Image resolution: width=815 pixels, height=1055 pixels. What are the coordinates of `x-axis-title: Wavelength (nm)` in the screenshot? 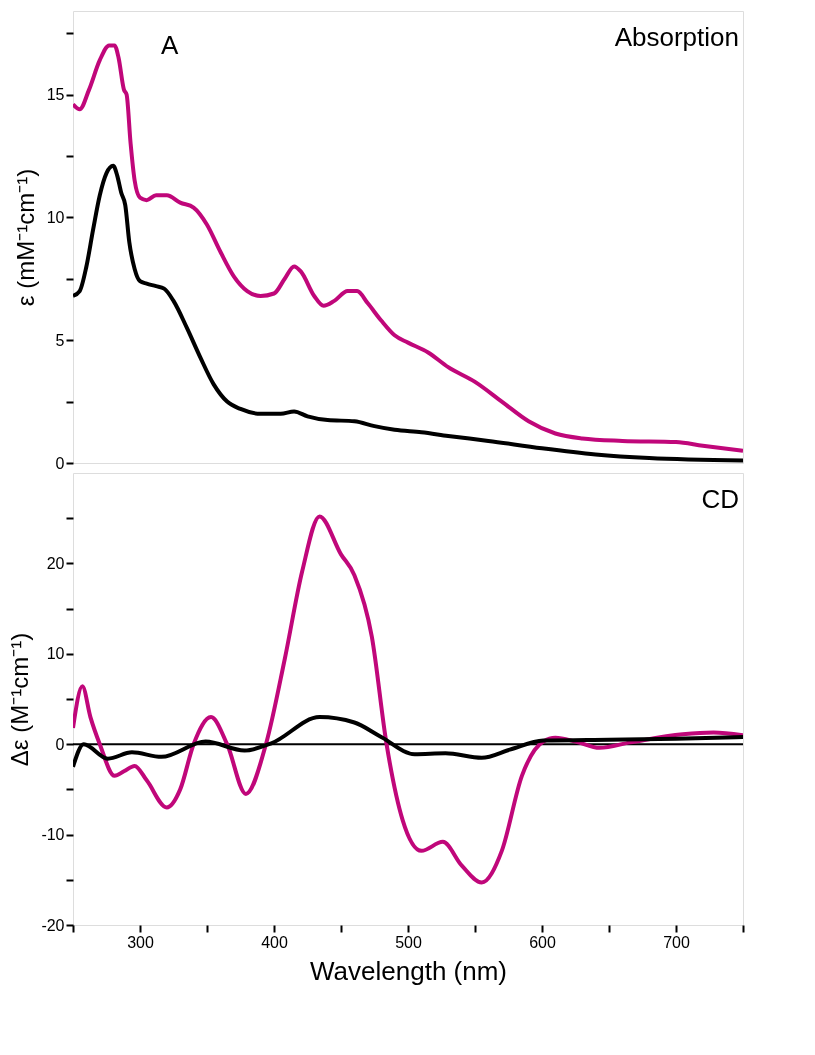 It's located at (408, 970).